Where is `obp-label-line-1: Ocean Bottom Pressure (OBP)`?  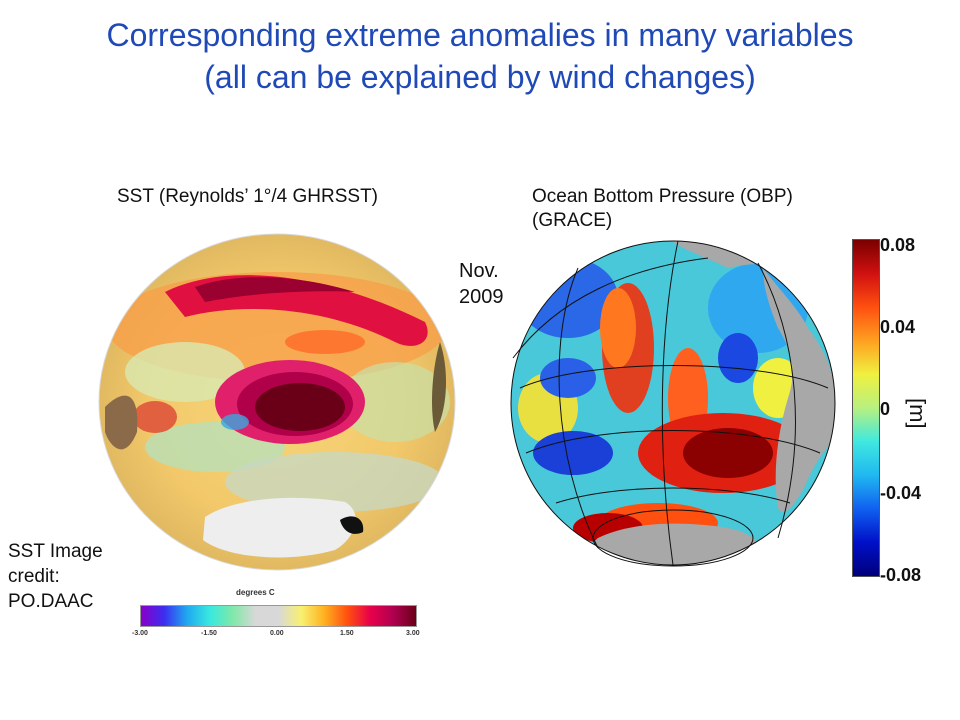 obp-label-line-1: Ocean Bottom Pressure (OBP) is located at coordinates (662, 196).